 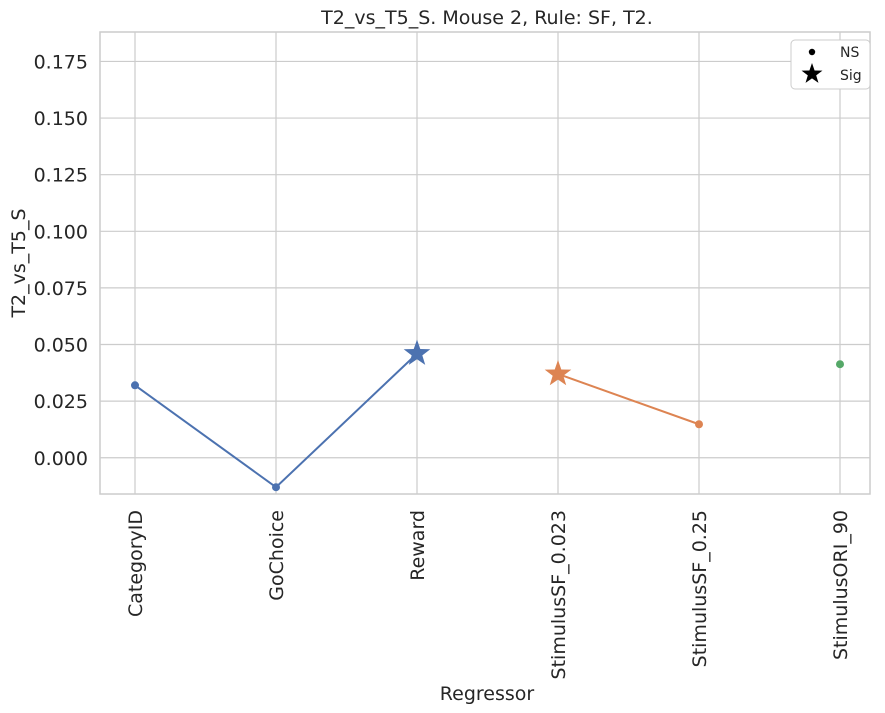 What do you see at coordinates (486, 18) in the screenshot?
I see `chart-title: T2_vs_T5_S. Mouse 2, Rule: SF, T2.` at bounding box center [486, 18].